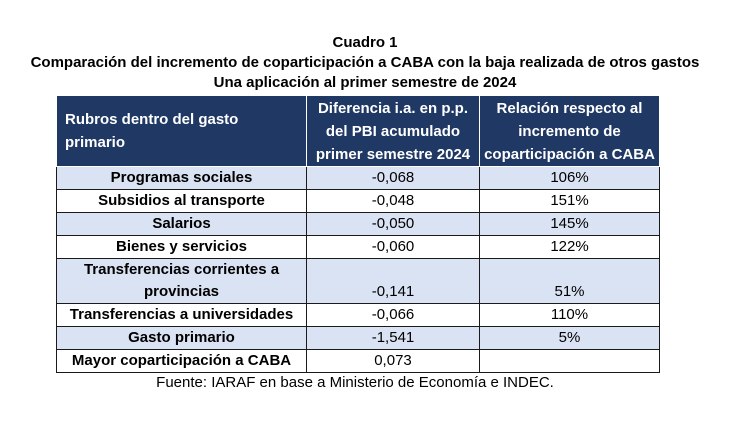 The height and width of the screenshot is (443, 730). Describe the element at coordinates (569, 361) in the screenshot. I see `row-relacion` at that location.